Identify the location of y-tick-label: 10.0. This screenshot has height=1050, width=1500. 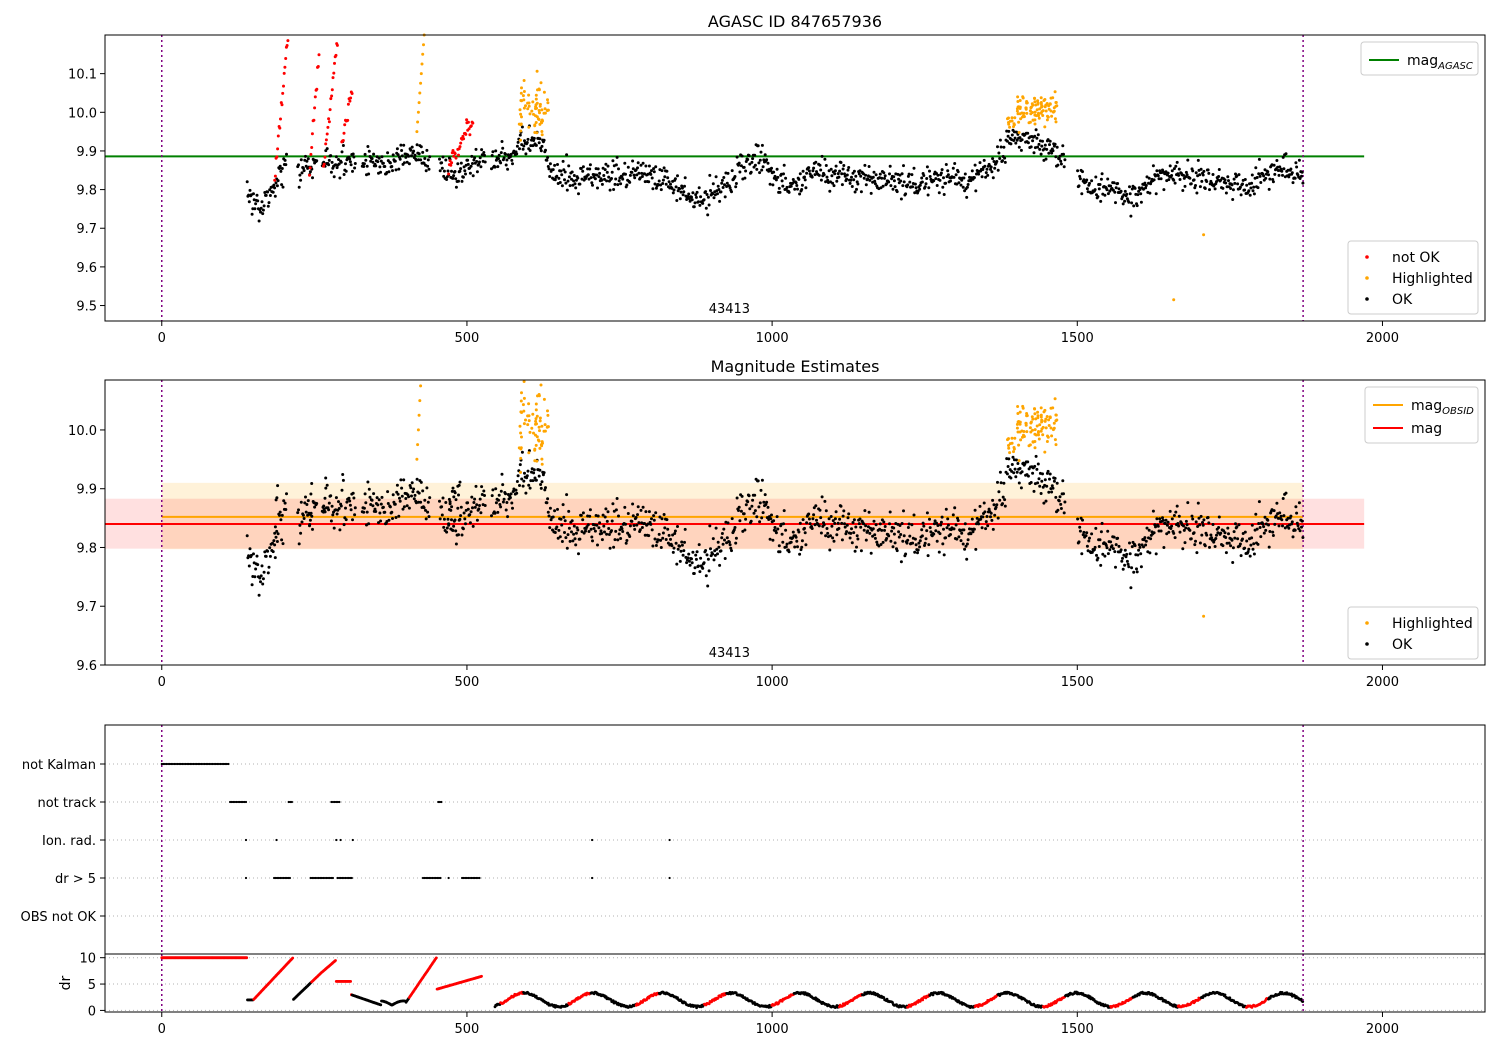
(82, 113).